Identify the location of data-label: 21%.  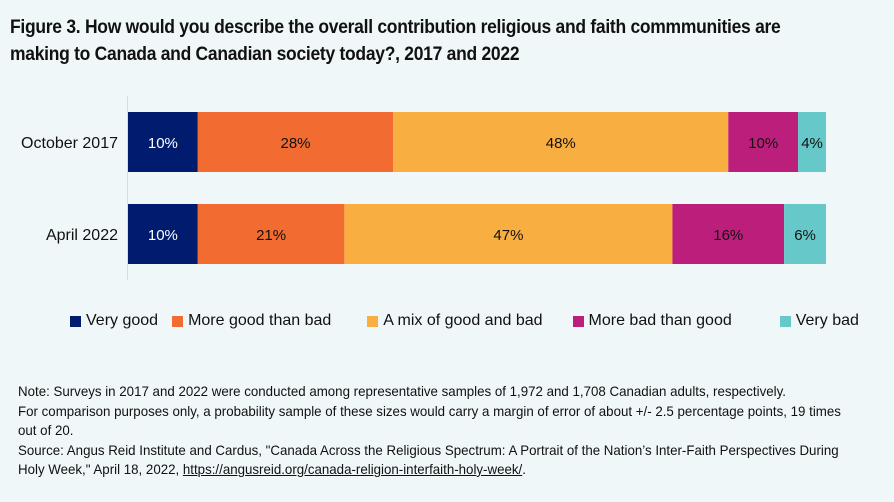
(271, 235).